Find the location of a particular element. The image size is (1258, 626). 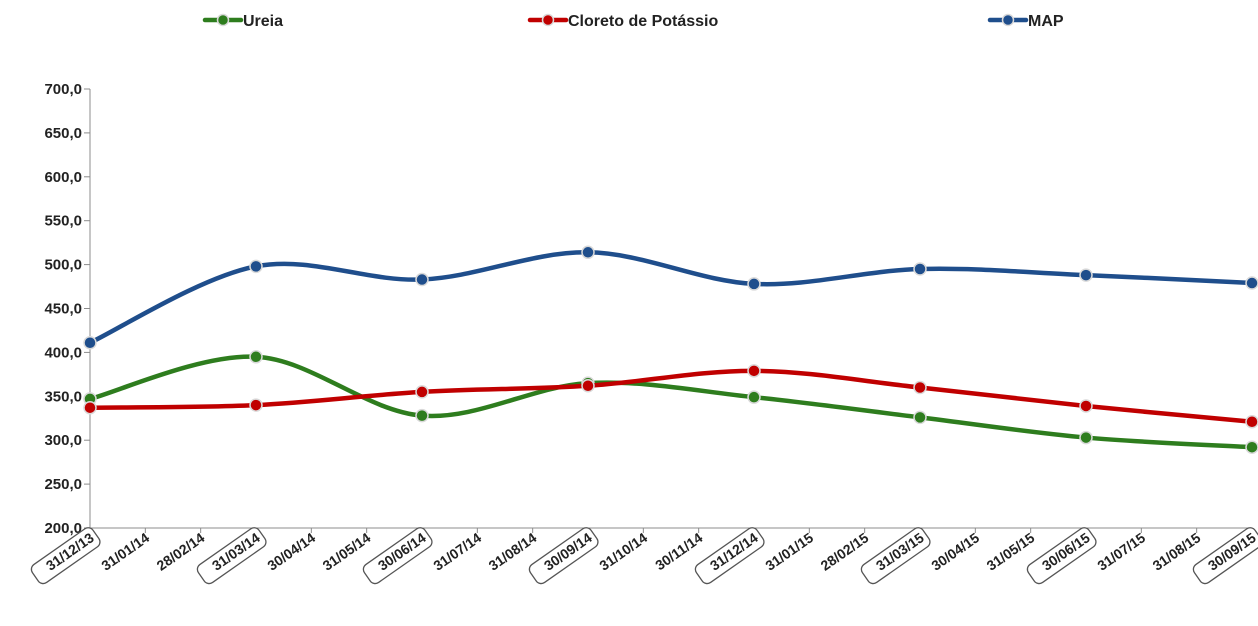

x-tick-label: 30/04/14 is located at coordinates (291, 551).